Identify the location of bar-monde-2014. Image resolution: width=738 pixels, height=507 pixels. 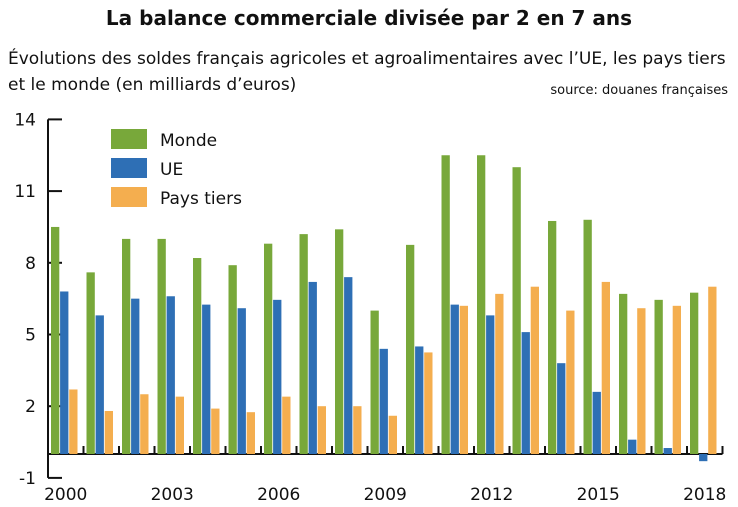
(552, 337).